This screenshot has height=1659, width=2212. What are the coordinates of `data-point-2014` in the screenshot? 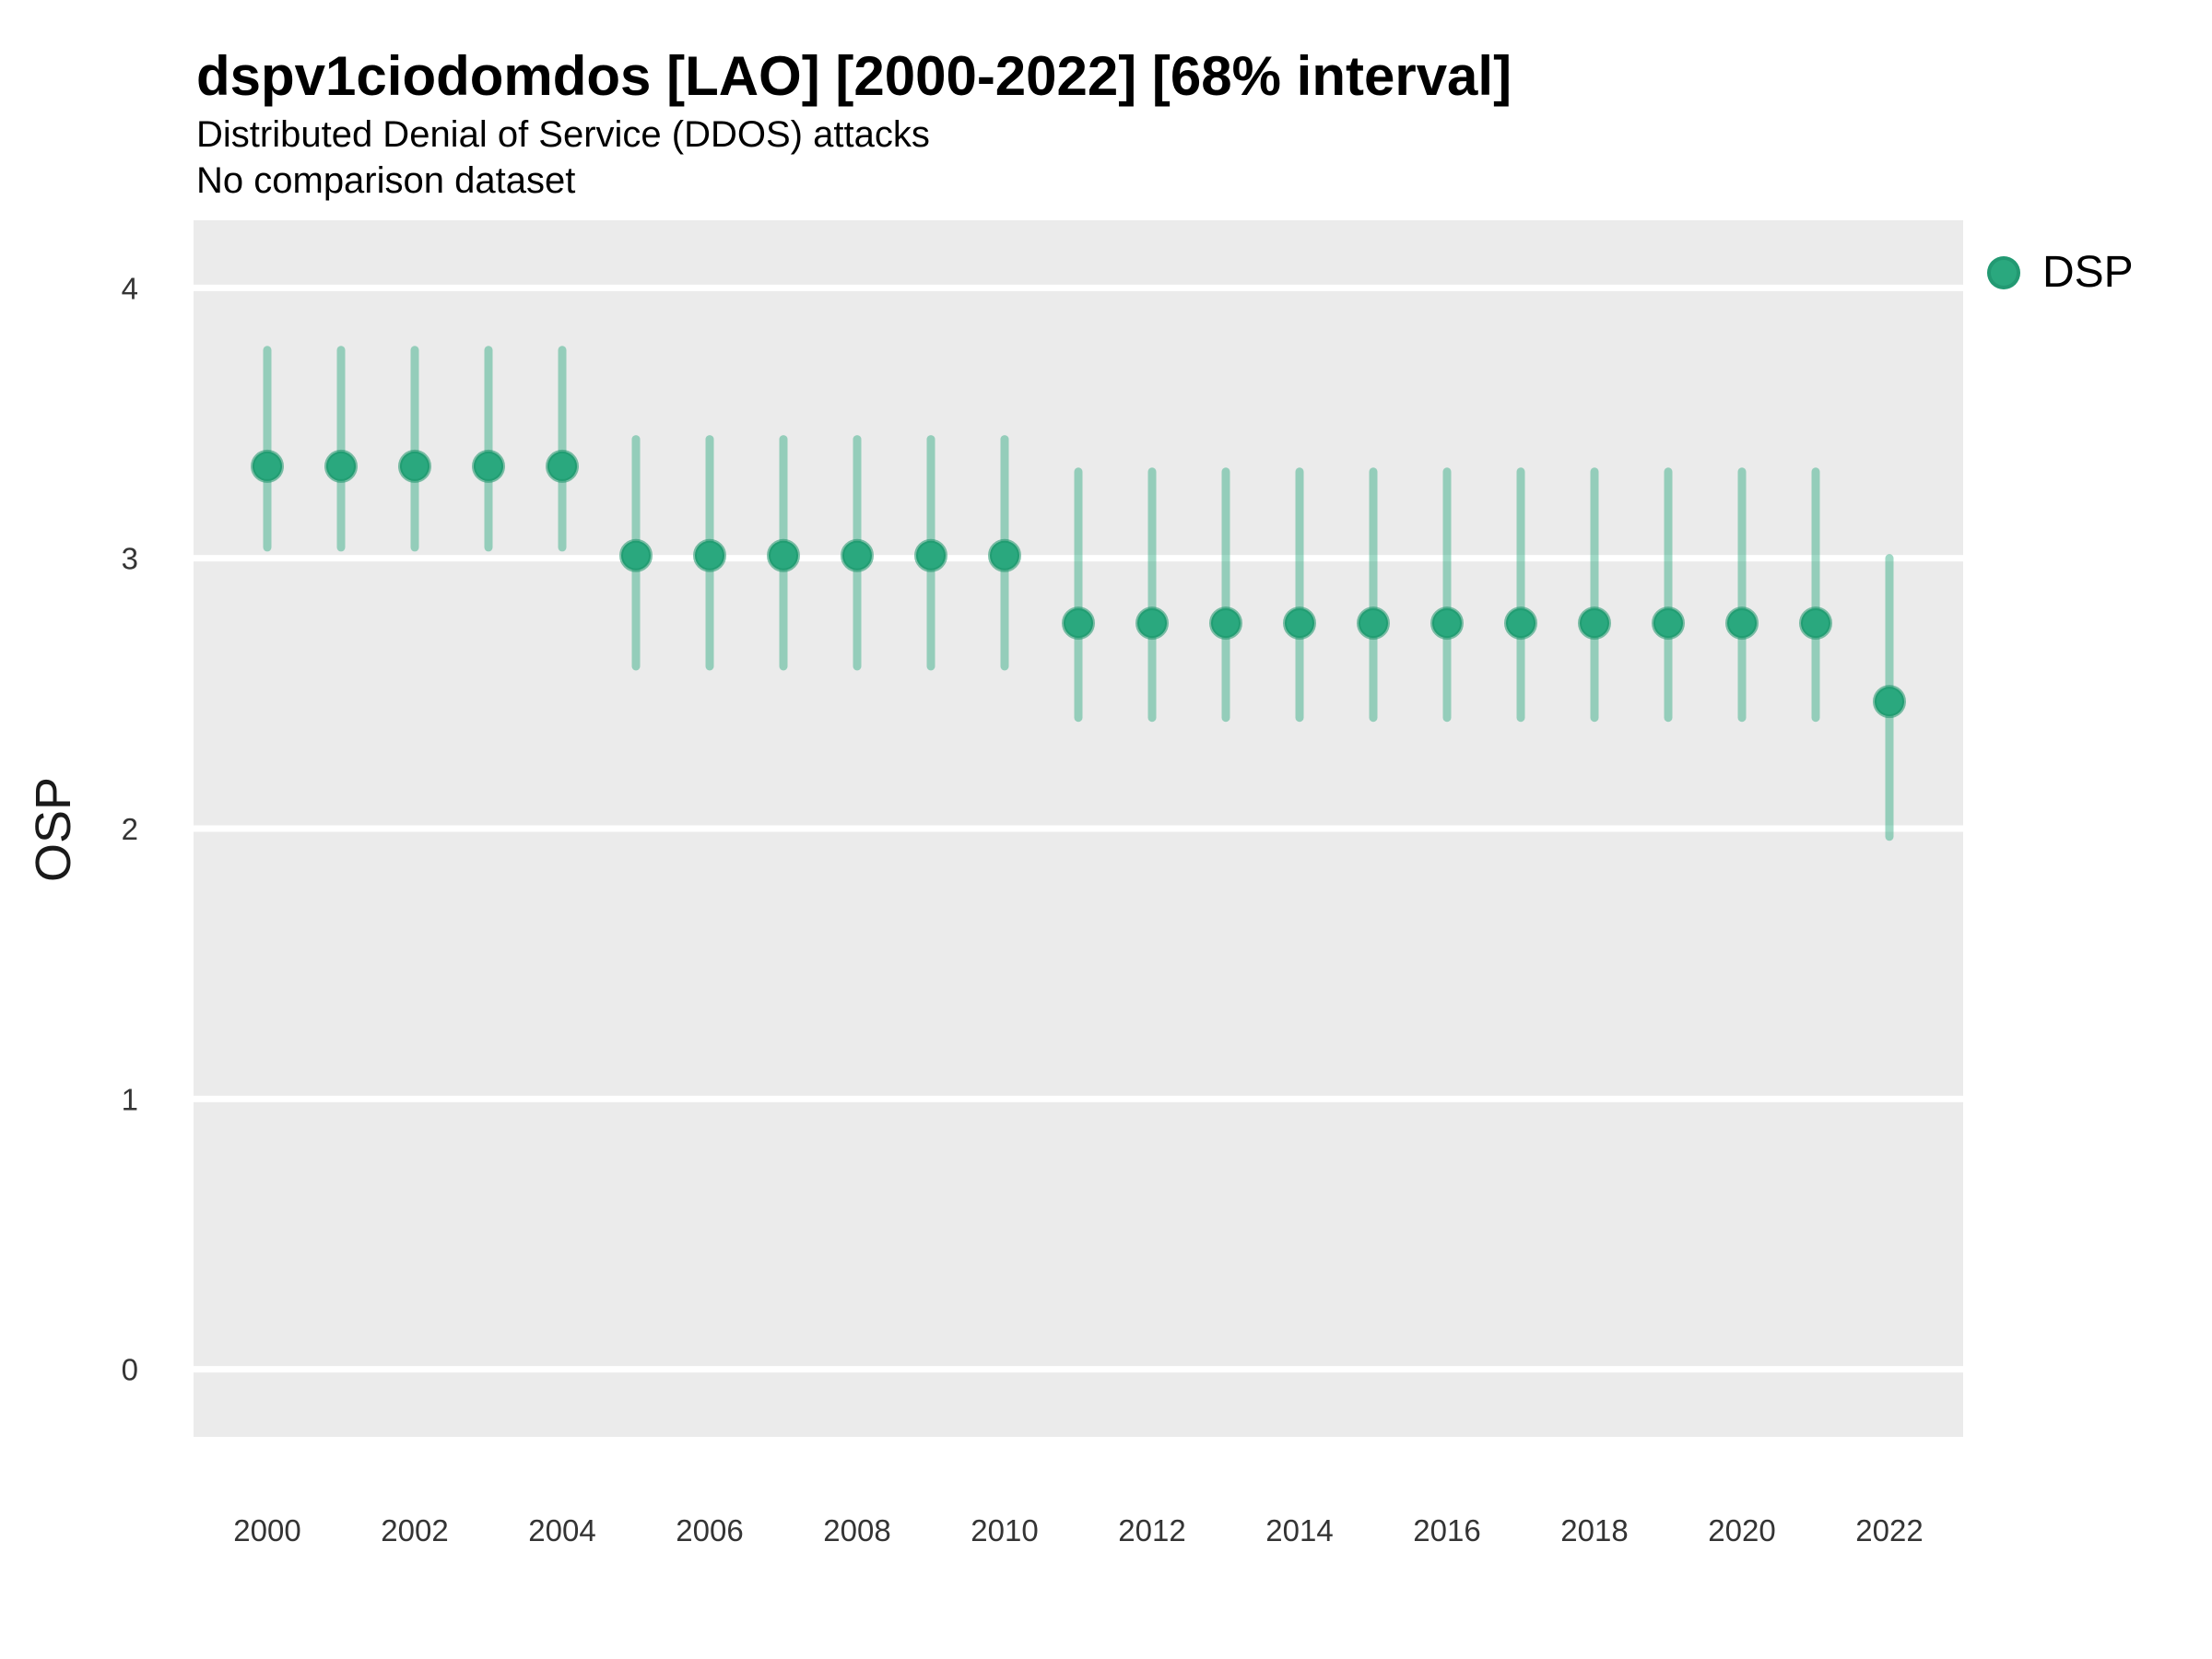 It's located at (1299, 623).